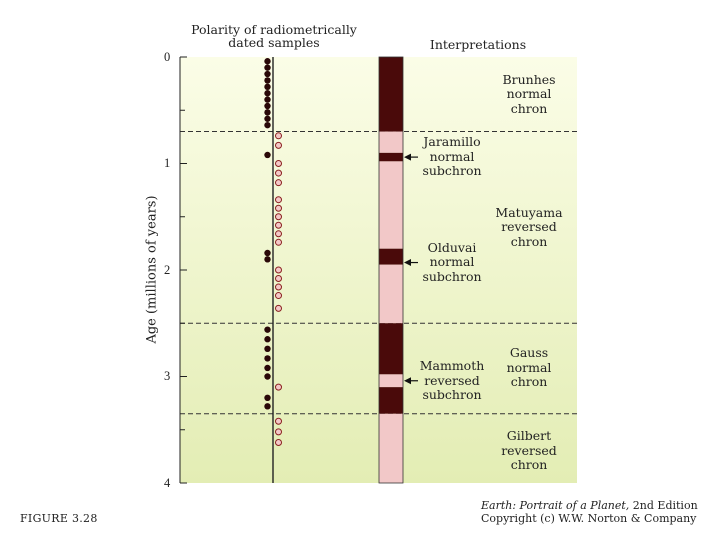  I want to click on interpretation-mammoth-line-2: subchron, so click(452, 394).